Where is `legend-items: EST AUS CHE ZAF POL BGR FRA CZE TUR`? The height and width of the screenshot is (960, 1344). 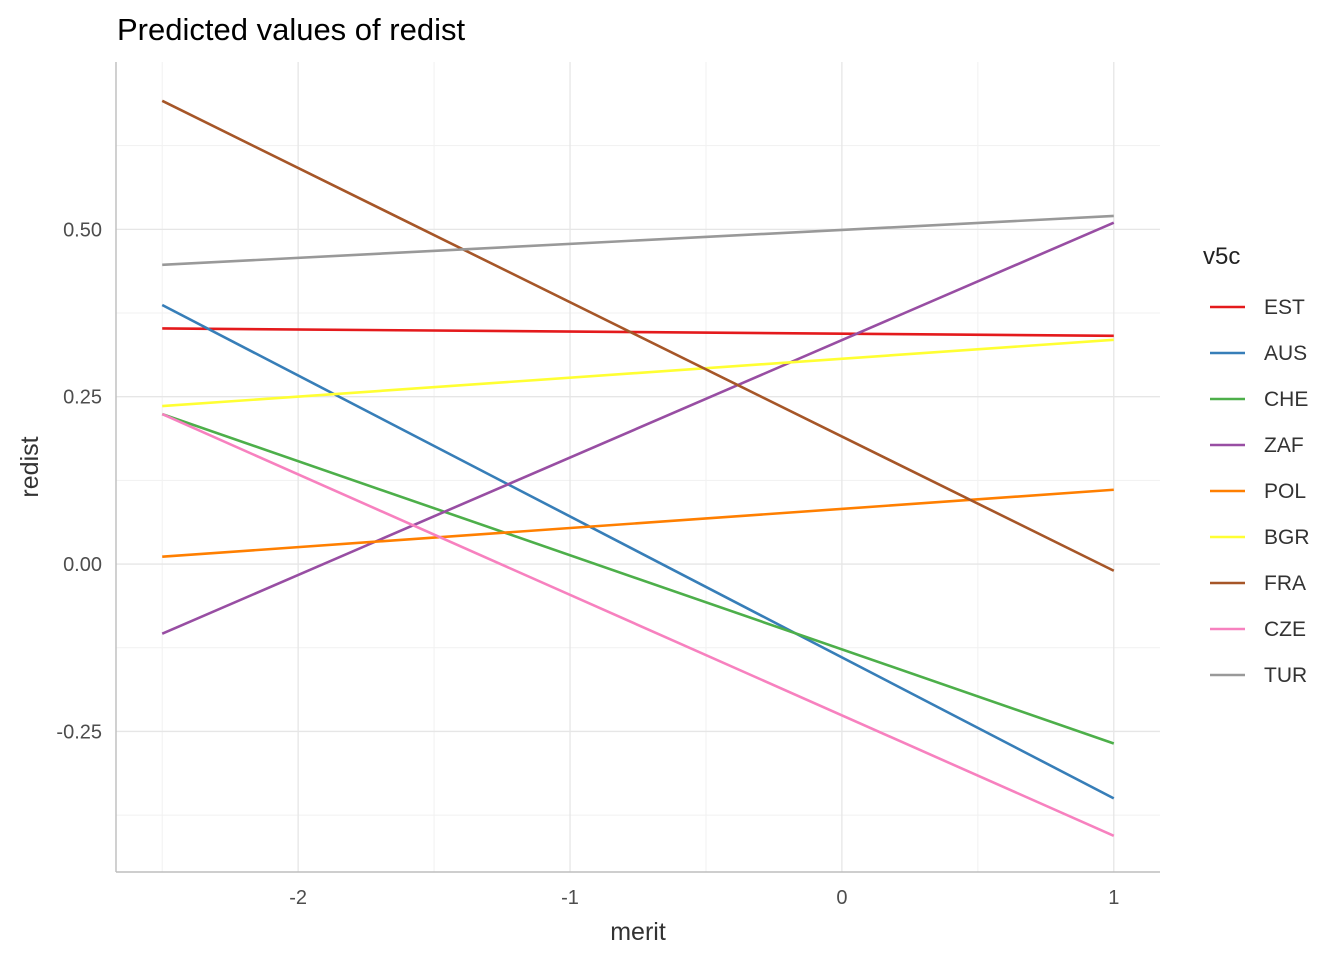 legend-items: EST AUS CHE ZAF POL BGR FRA CZE TUR is located at coordinates (1260, 491).